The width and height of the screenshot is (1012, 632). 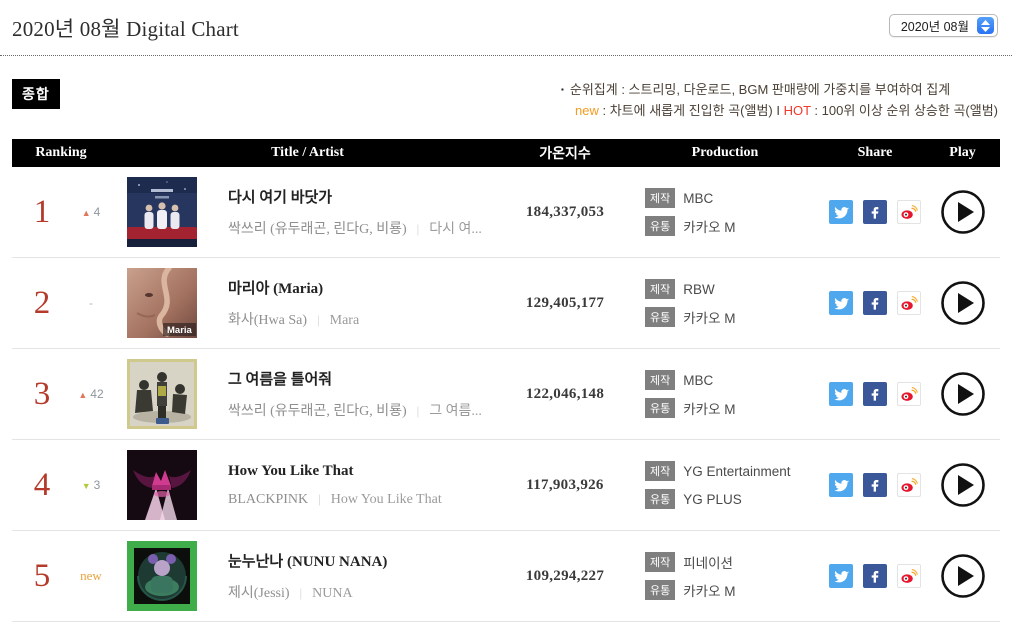 What do you see at coordinates (61, 152) in the screenshot?
I see `header-ranking: Ranking` at bounding box center [61, 152].